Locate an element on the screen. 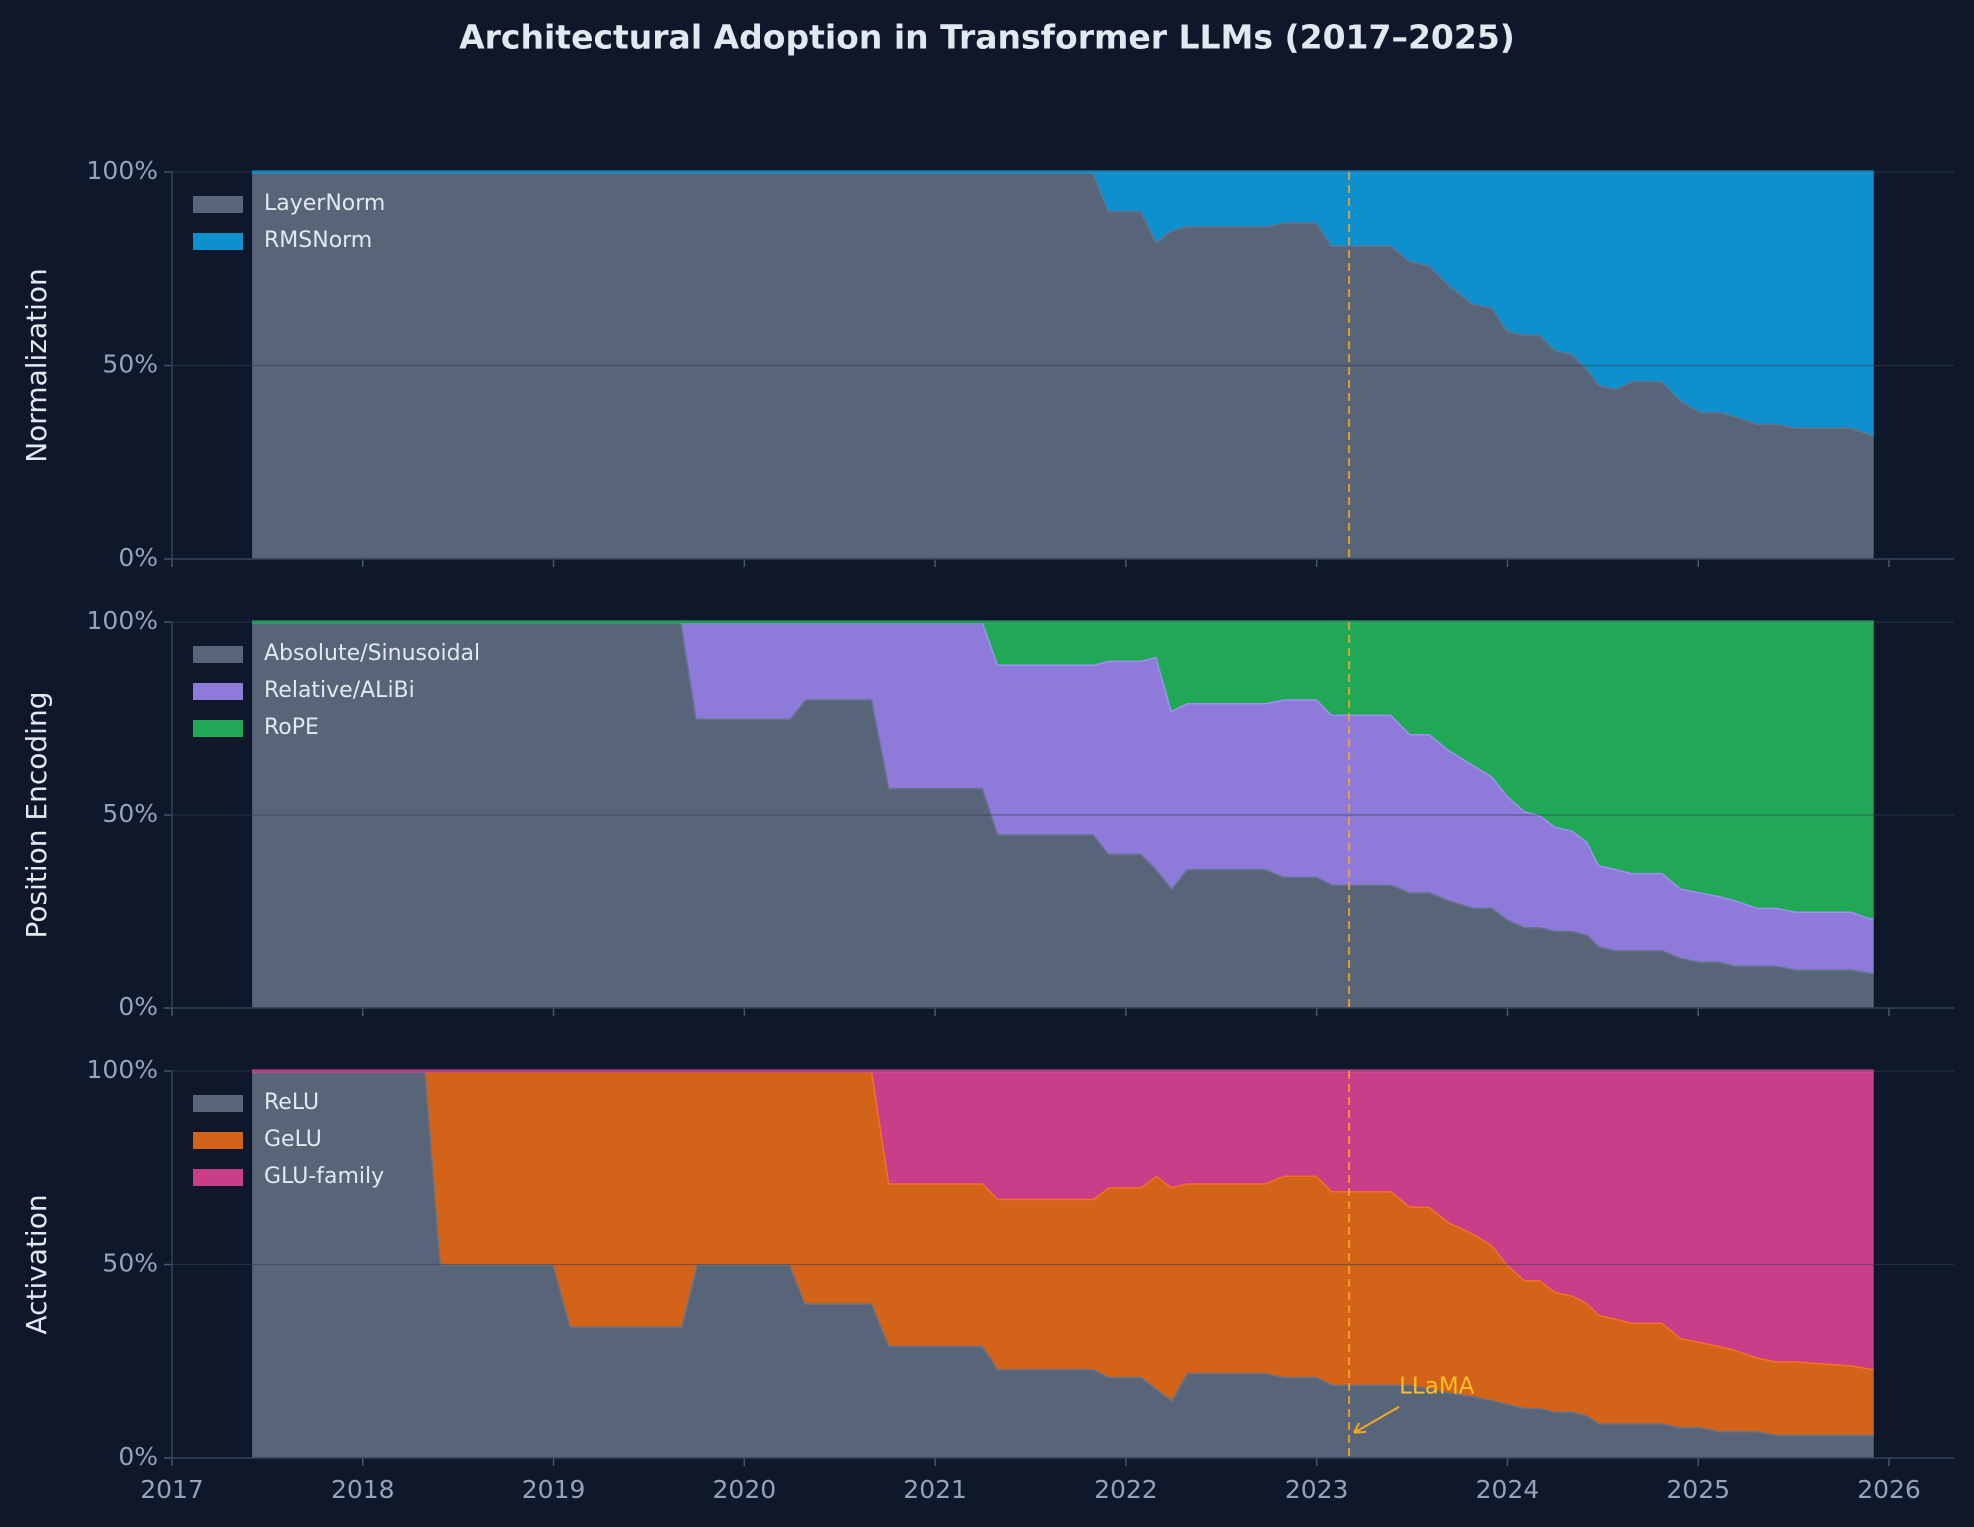 The height and width of the screenshot is (1527, 1974). x-tick-label: 2022 is located at coordinates (1126, 1489).